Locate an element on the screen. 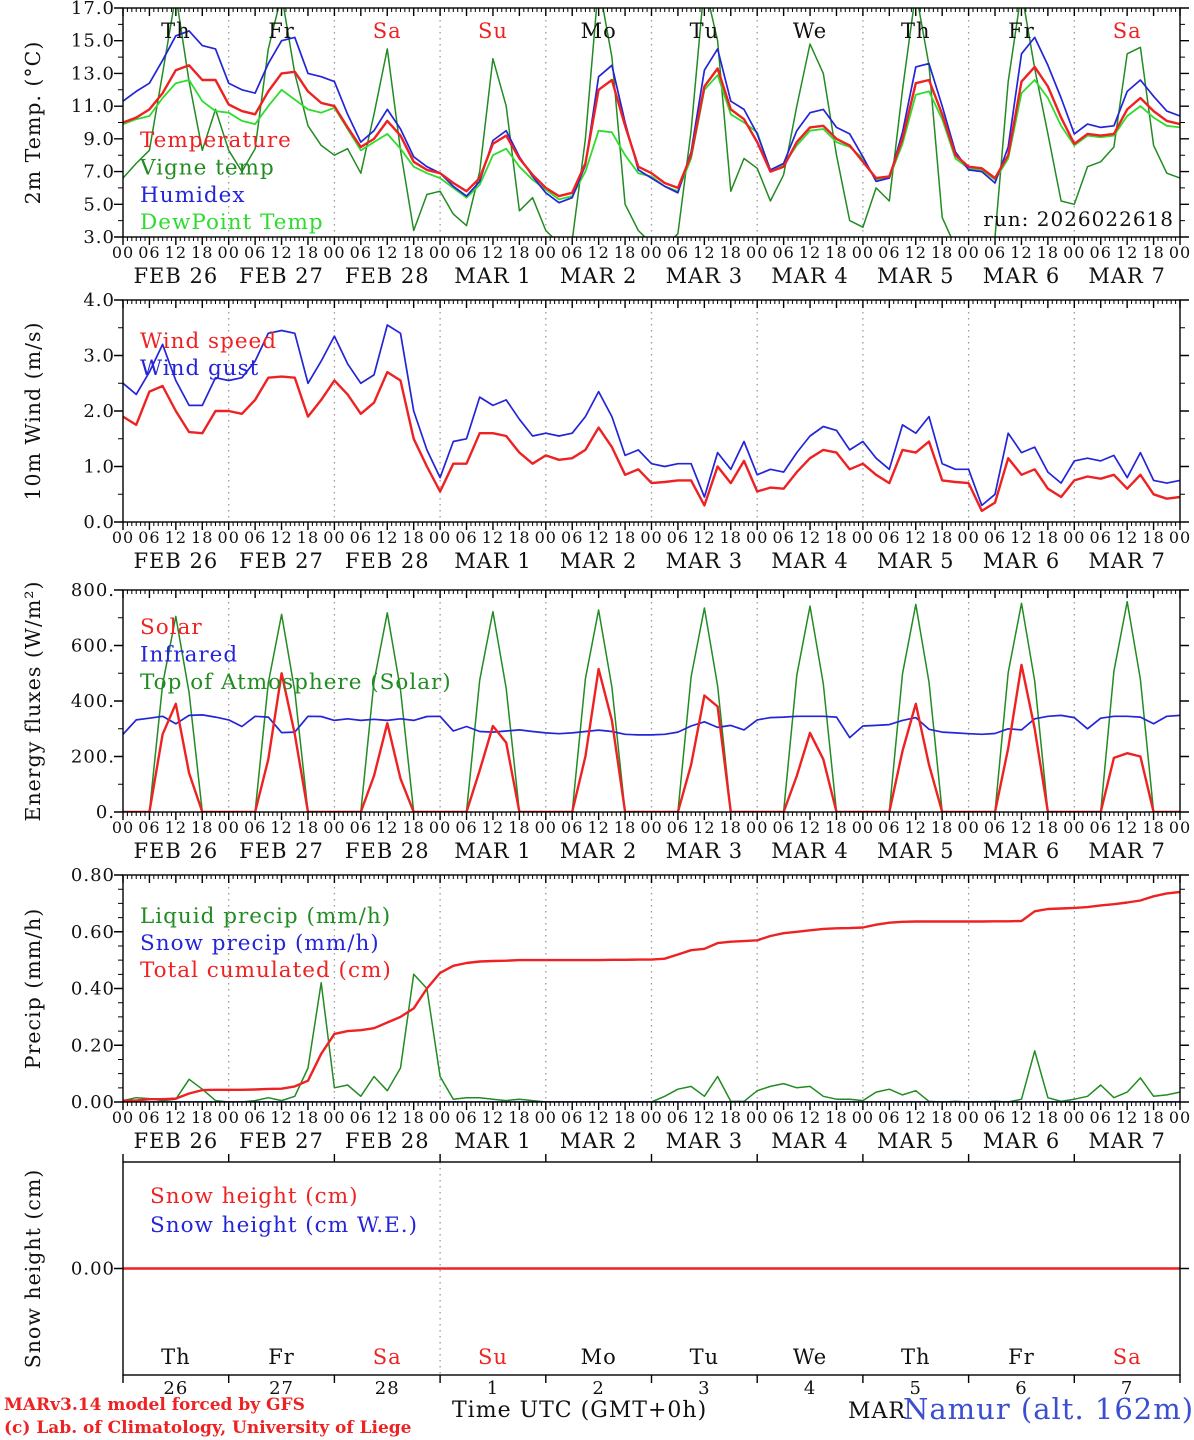 The width and height of the screenshot is (1194, 1440). series-humidex is located at coordinates (651, 117).